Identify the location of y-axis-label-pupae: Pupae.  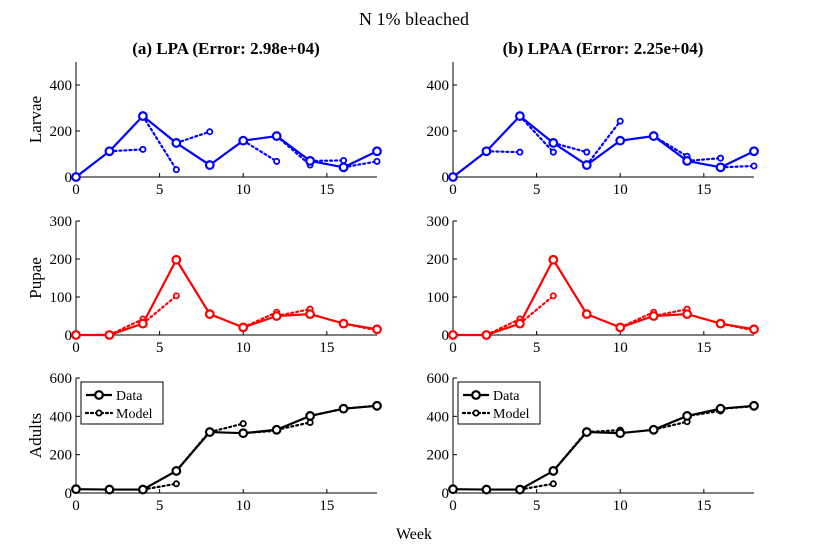
(35, 278).